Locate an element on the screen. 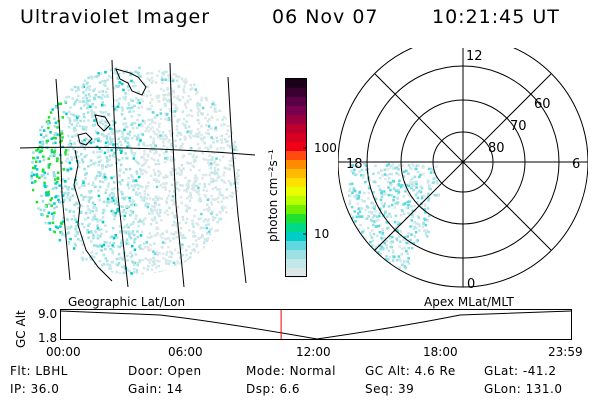 This screenshot has height=400, width=600. time-tick-1800: 18:00 is located at coordinates (440, 352).